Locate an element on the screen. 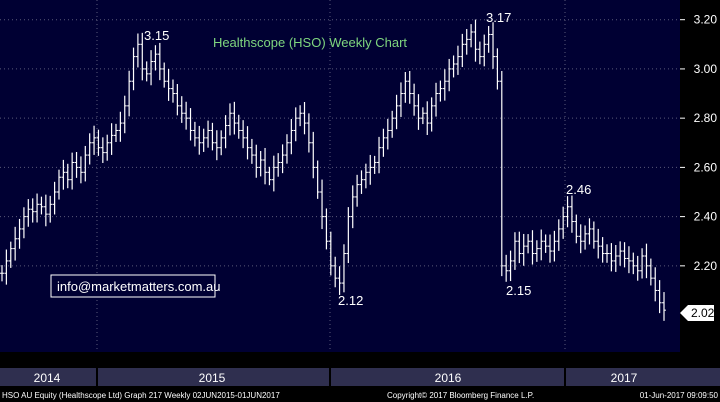 This screenshot has height=402, width=720. y-axis-panel is located at coordinates (700, 176).